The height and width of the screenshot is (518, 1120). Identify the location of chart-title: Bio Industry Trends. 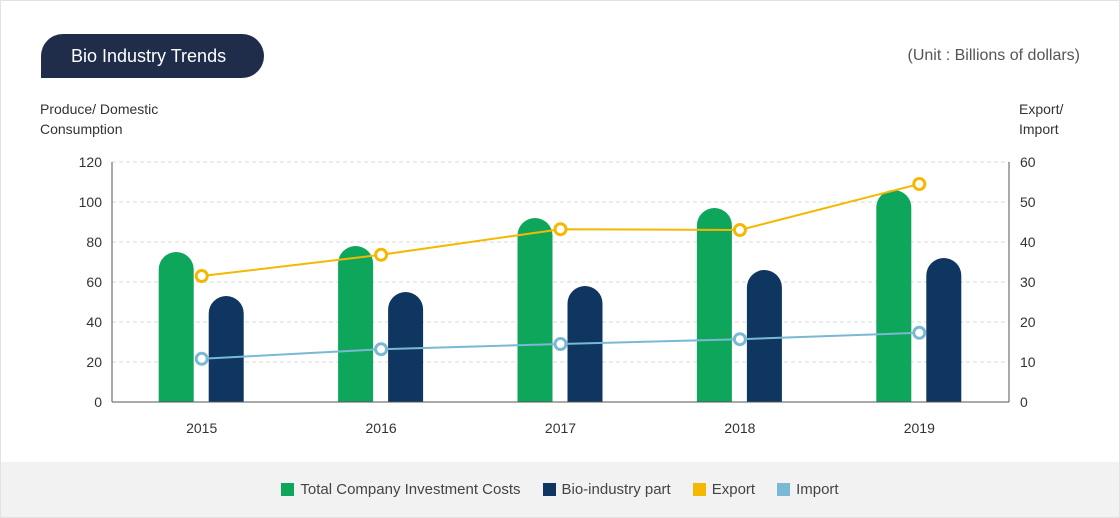
(149, 55).